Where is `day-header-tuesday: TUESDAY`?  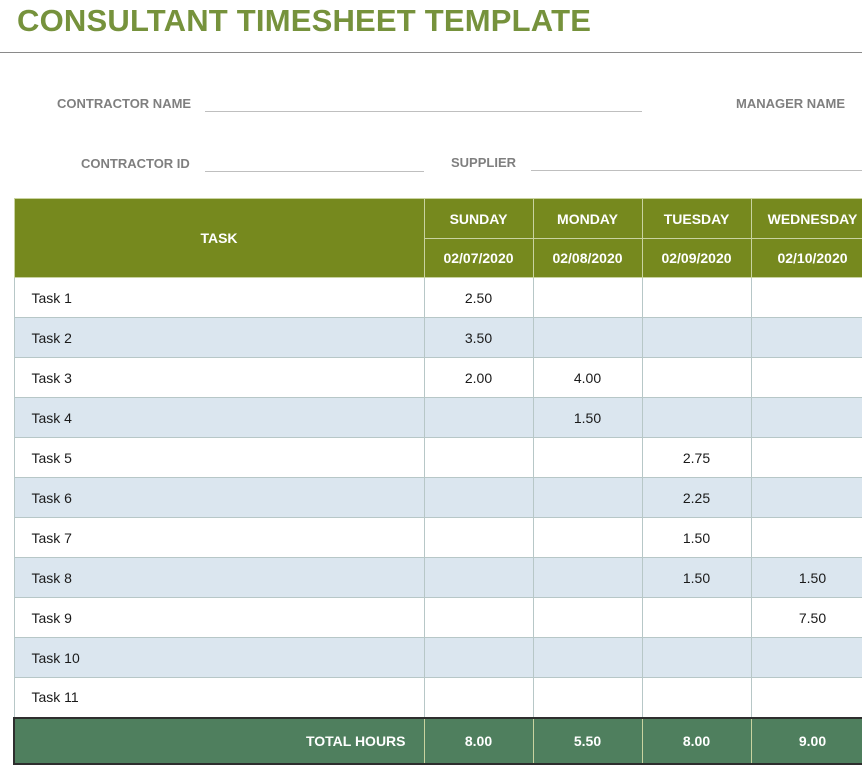 day-header-tuesday: TUESDAY is located at coordinates (696, 218).